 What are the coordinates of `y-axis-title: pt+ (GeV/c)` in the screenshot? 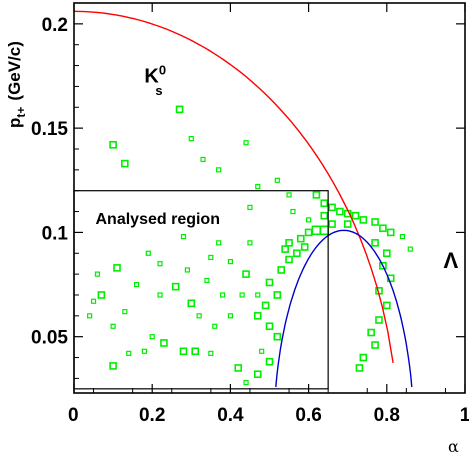 It's located at (16, 84).